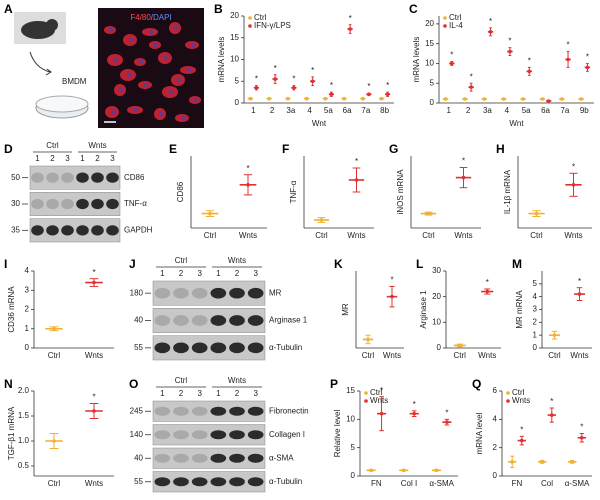 This screenshot has width=600, height=500. Describe the element at coordinates (15, 229) in the screenshot. I see `marker-label: 35` at that location.